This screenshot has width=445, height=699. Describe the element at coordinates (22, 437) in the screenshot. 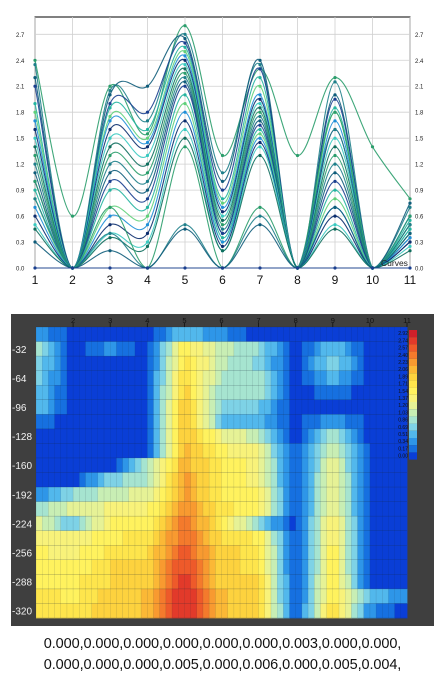

I see `heatmap-y-tick-label: -128` at that location.